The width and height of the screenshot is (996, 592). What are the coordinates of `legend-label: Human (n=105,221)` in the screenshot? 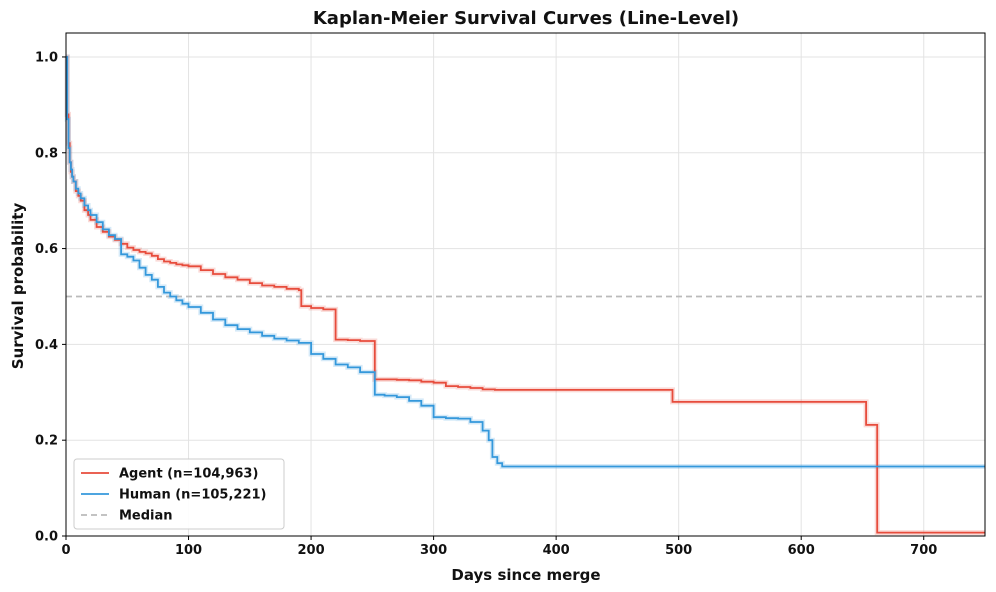 It's located at (192, 495).